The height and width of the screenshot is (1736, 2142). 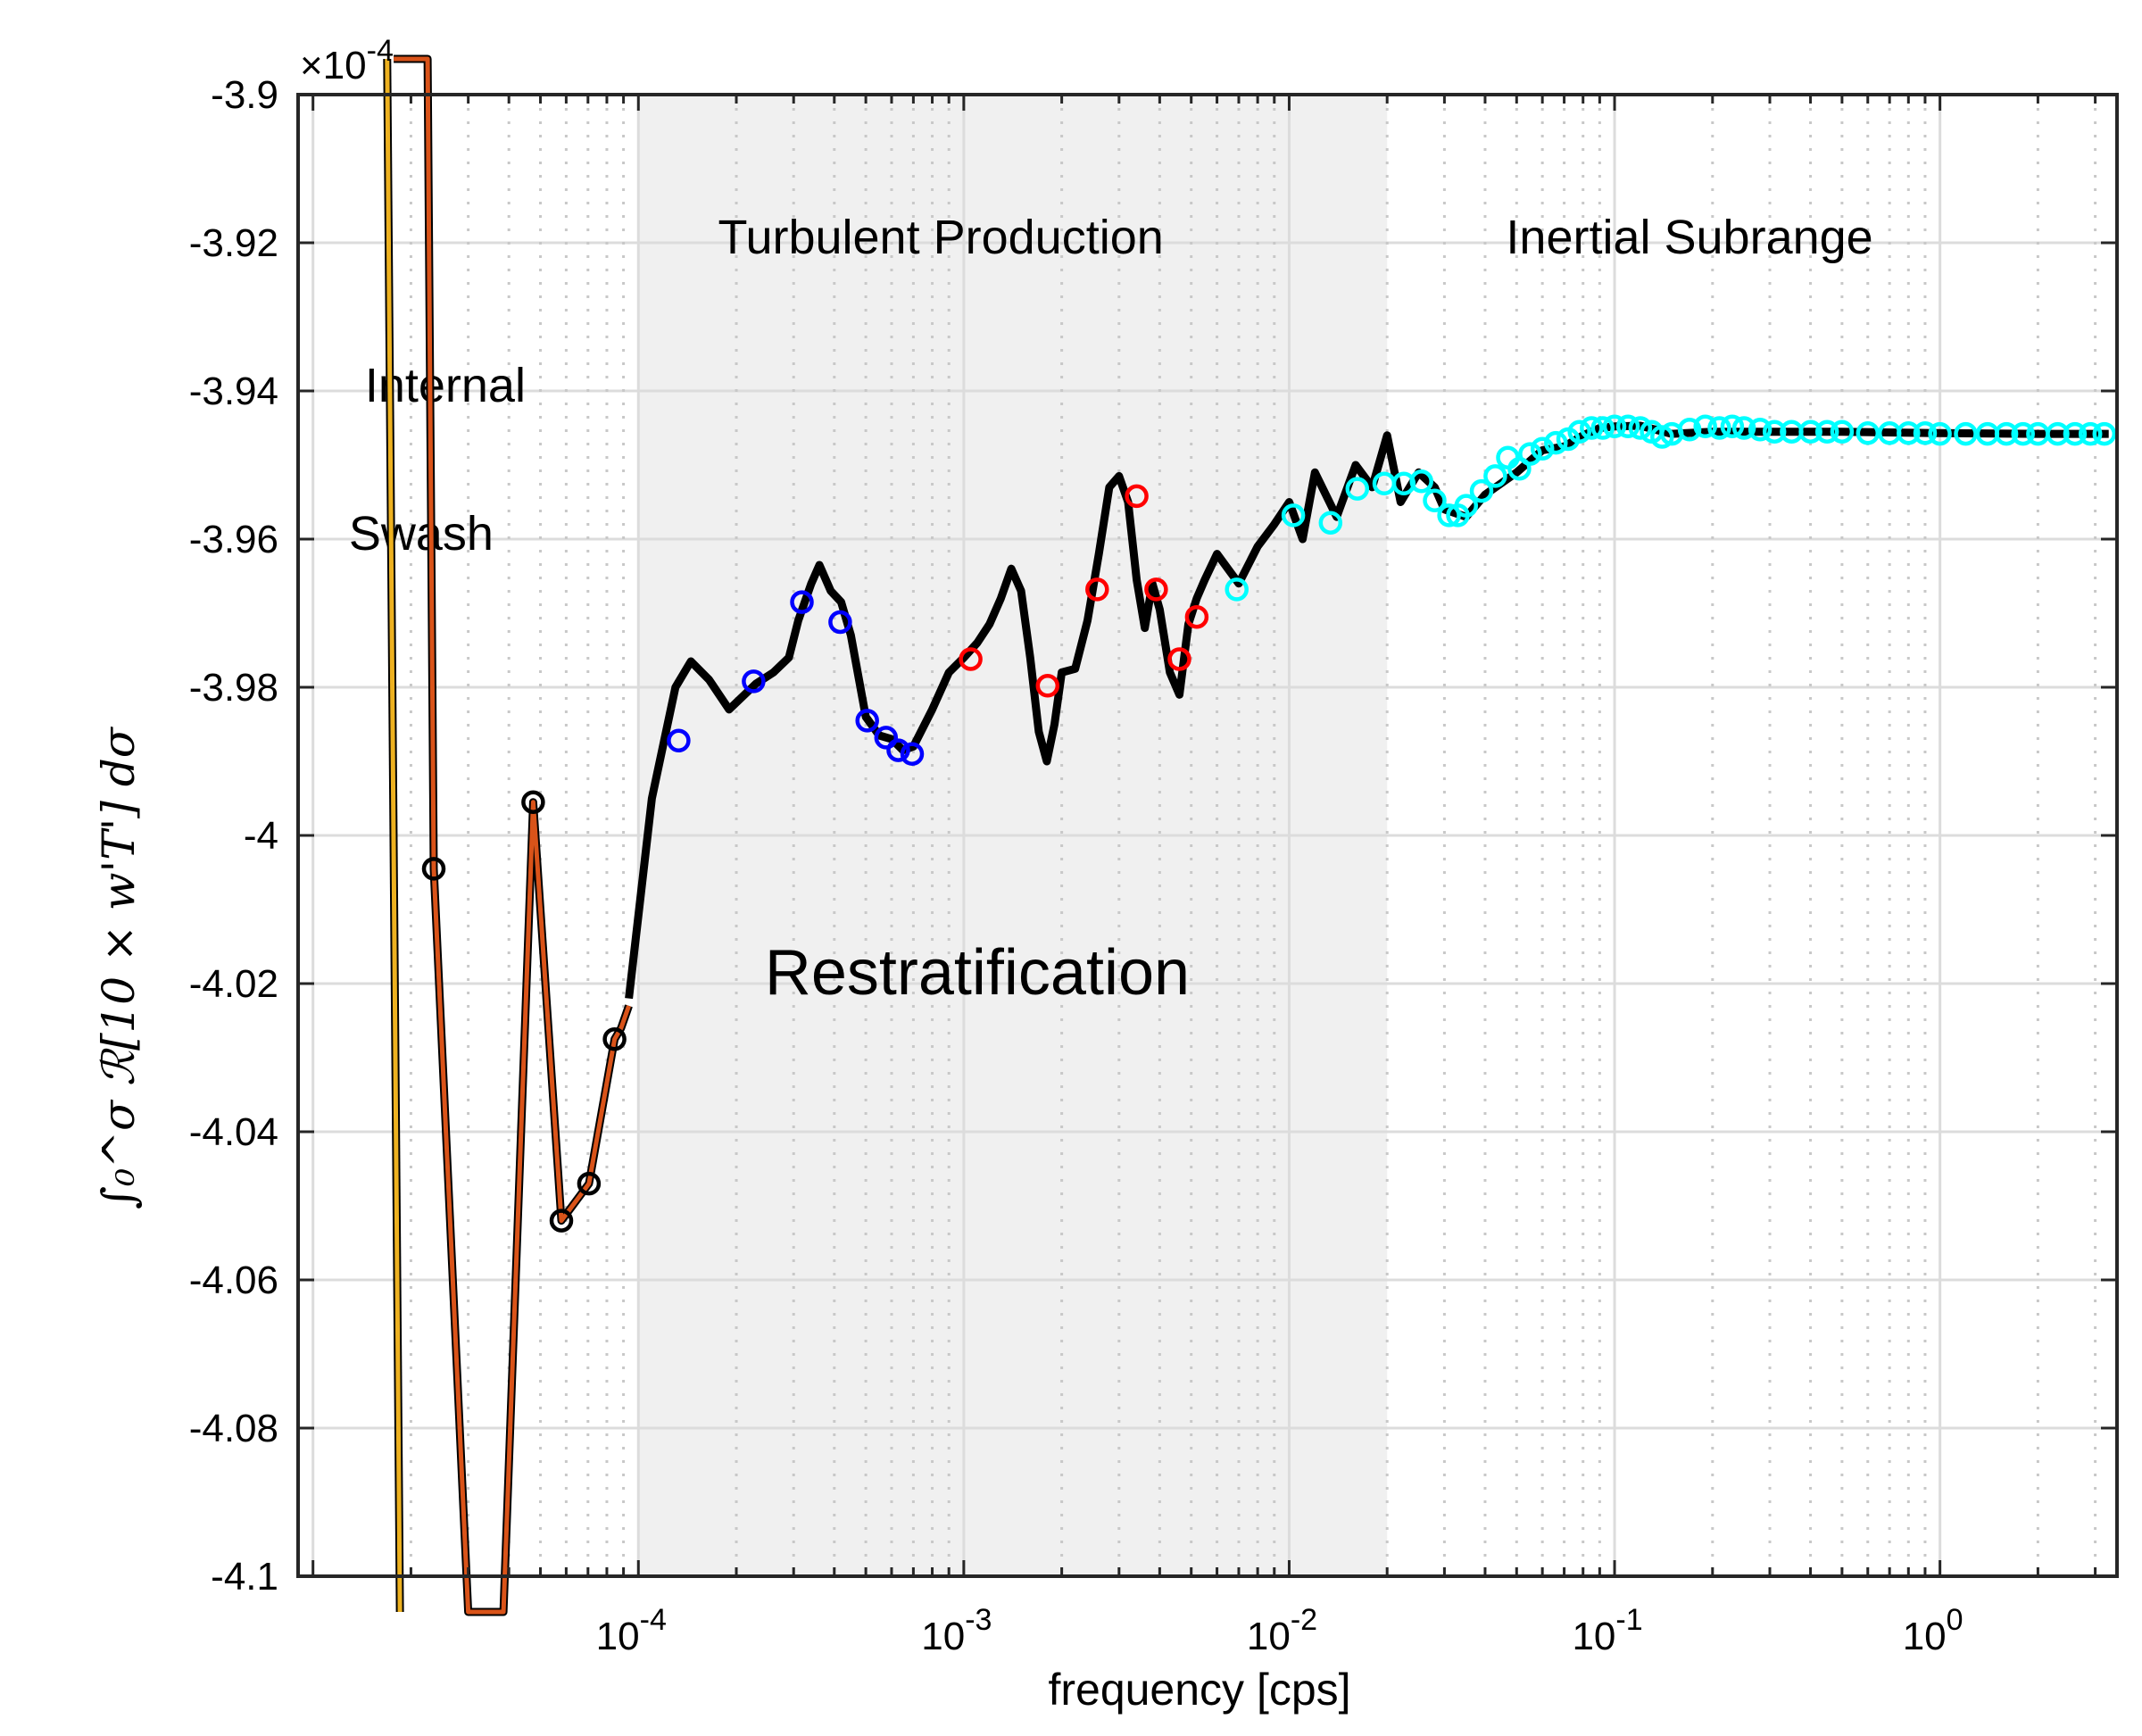 I want to click on y-tick-label: -4.04, so click(x=233, y=1132).